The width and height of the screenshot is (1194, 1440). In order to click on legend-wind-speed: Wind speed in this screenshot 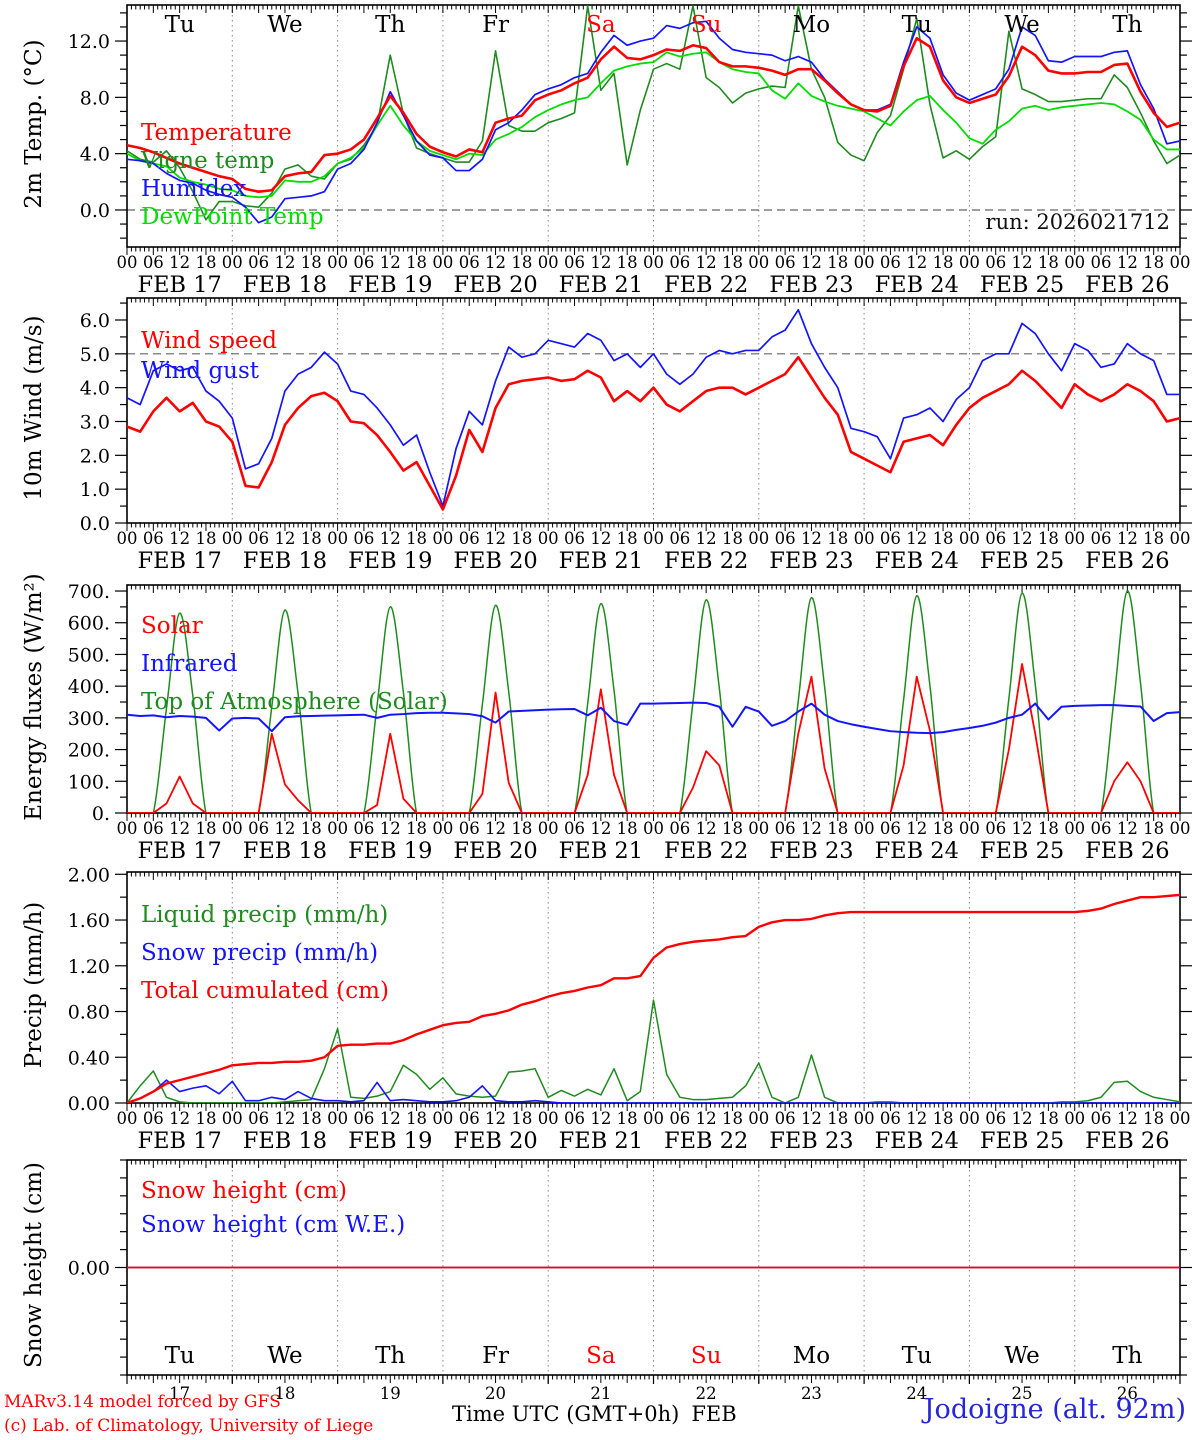, I will do `click(209, 341)`.